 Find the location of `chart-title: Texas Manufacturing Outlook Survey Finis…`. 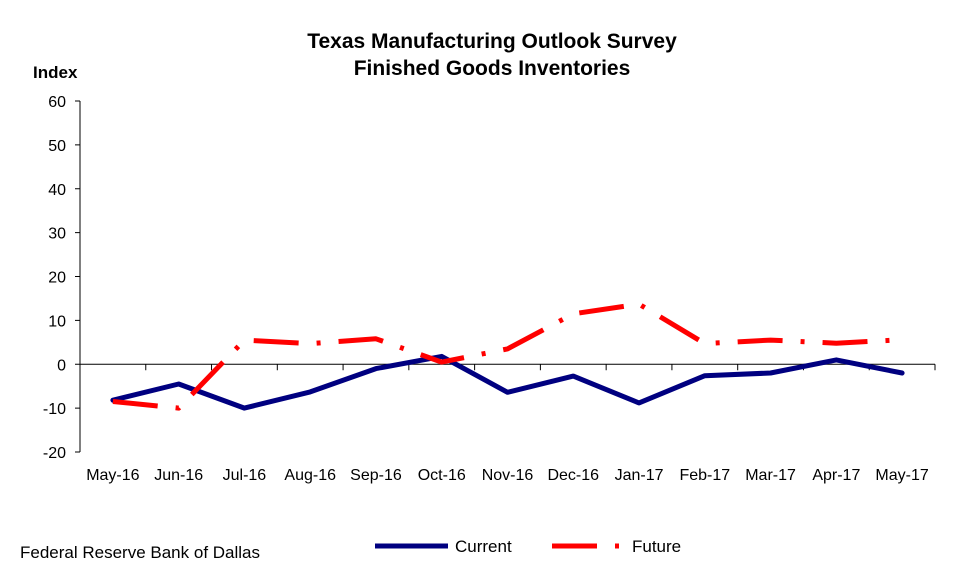

chart-title: Texas Manufacturing Outlook Survey Finis… is located at coordinates (492, 55).